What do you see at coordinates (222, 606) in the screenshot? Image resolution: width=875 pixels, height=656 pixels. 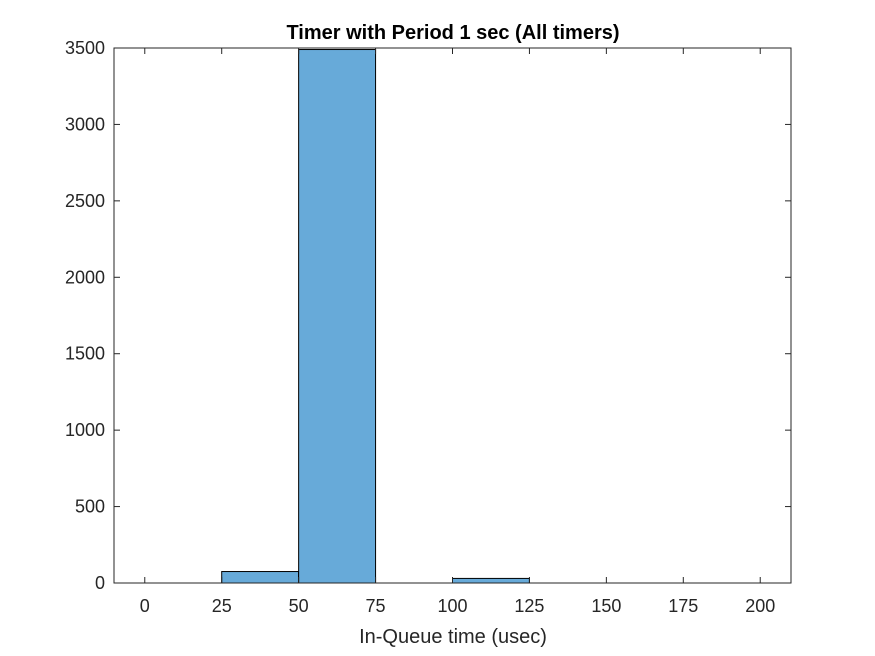 I see `x-tick-label: 25` at bounding box center [222, 606].